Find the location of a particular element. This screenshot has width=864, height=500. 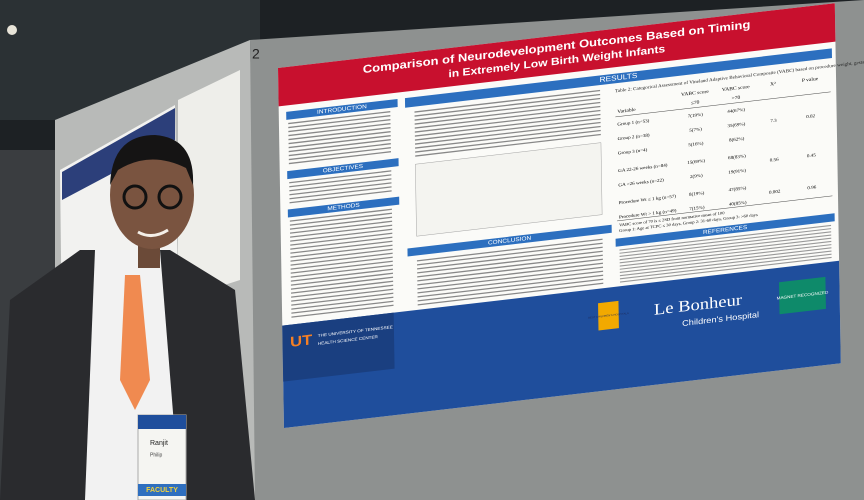

section-heading: METHODS is located at coordinates (343, 207).